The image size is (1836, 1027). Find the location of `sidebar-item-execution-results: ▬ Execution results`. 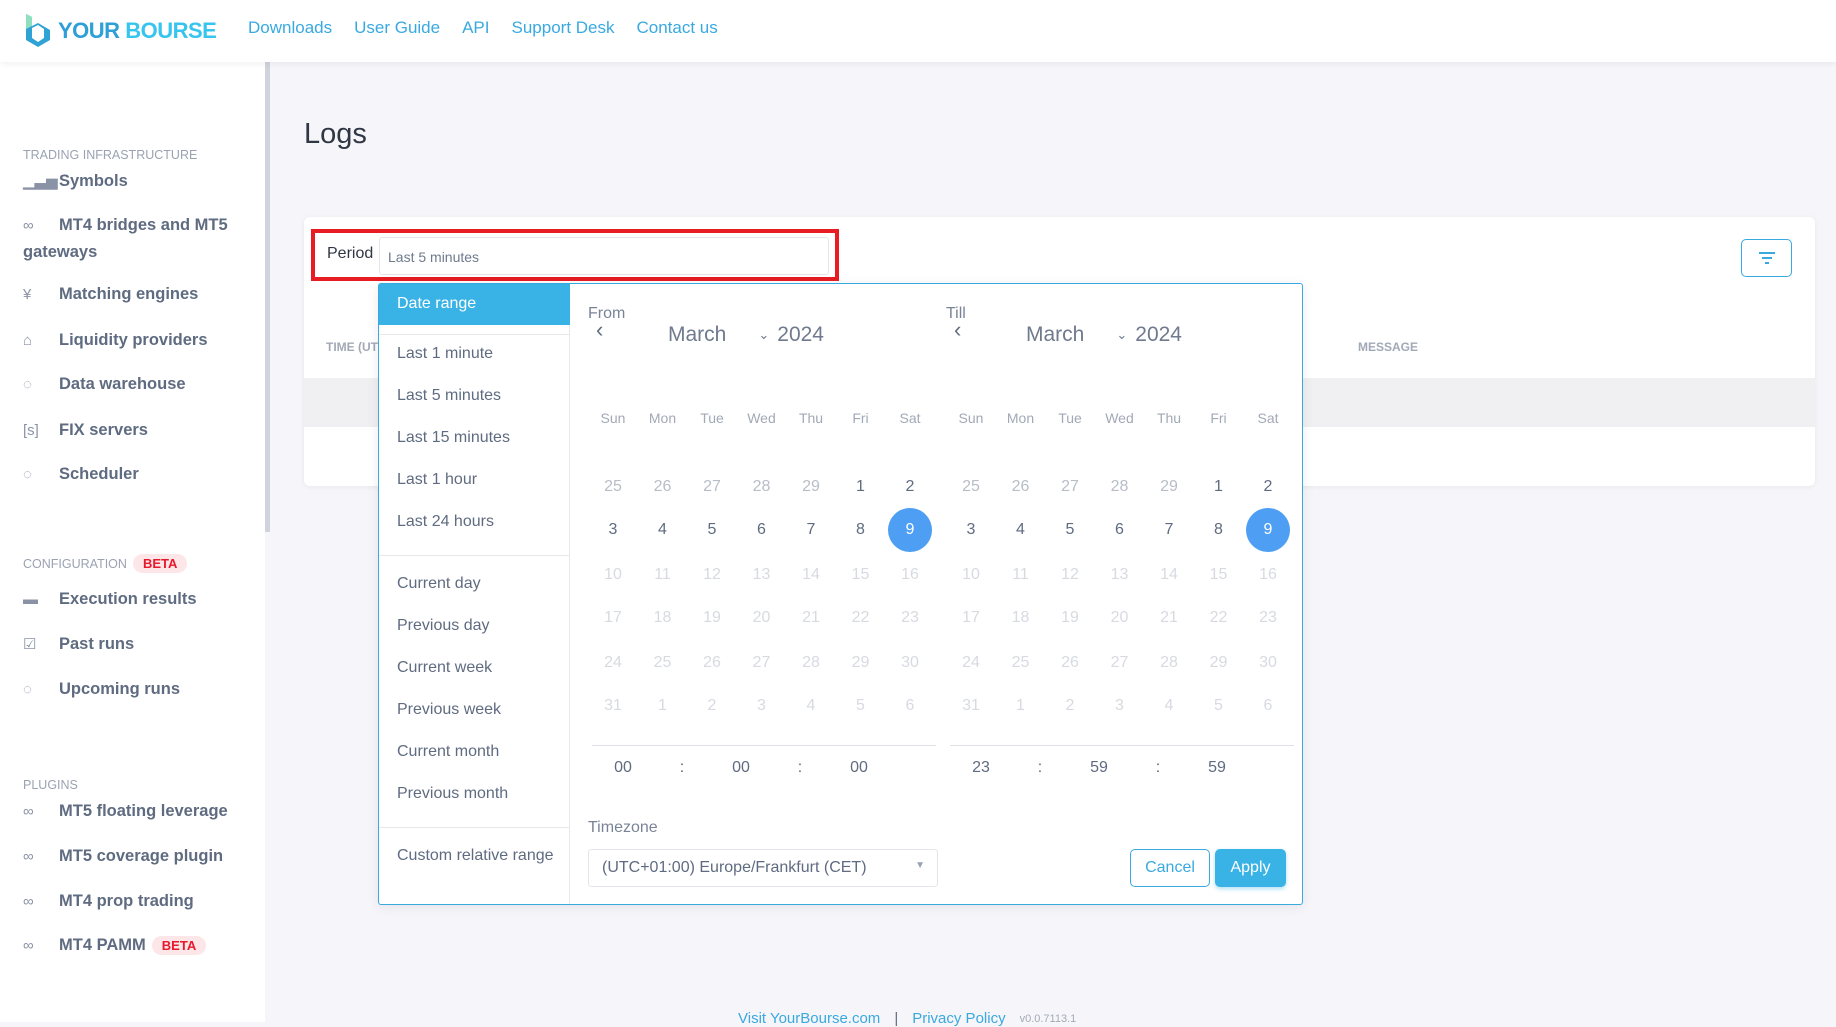

sidebar-item-execution-results: ▬ Execution results is located at coordinates (135, 599).